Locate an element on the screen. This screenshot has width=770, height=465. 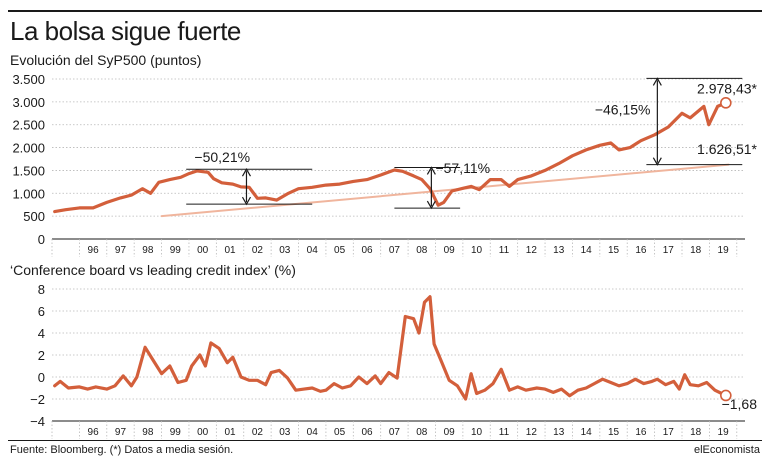
y-tick-label: 1.000 is located at coordinates (28, 193).